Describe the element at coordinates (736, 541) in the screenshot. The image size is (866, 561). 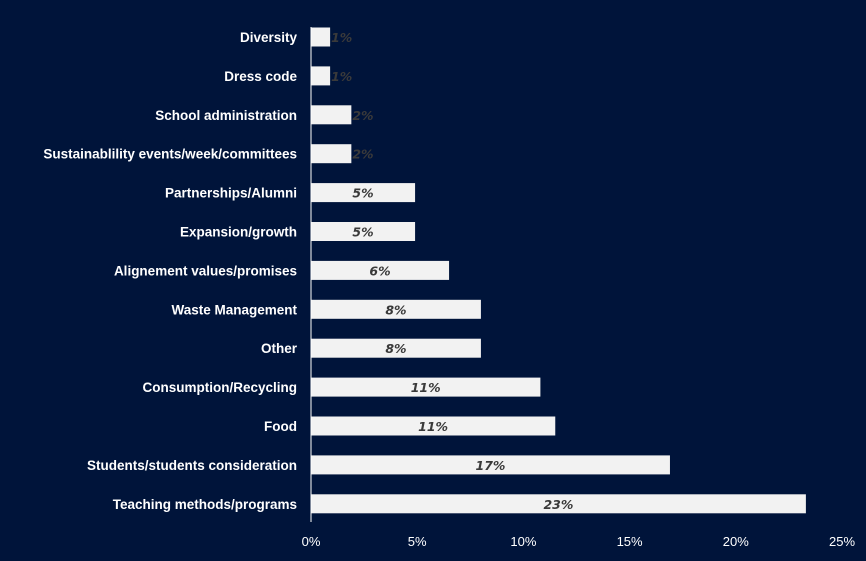
I see `x-tick-label: 20%` at that location.